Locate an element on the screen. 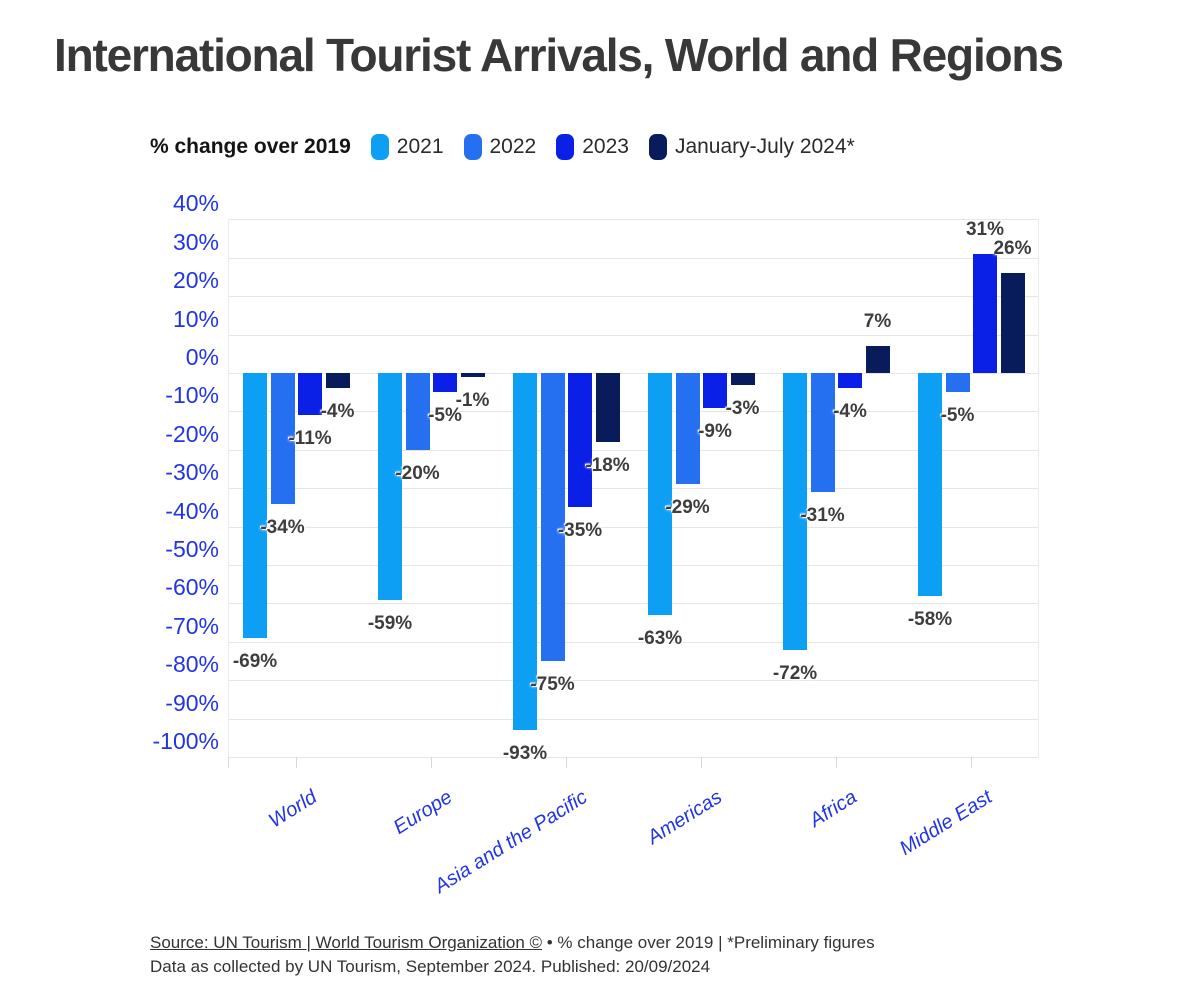 This screenshot has width=1200, height=993. legend-swatch-2022 is located at coordinates (472, 147).